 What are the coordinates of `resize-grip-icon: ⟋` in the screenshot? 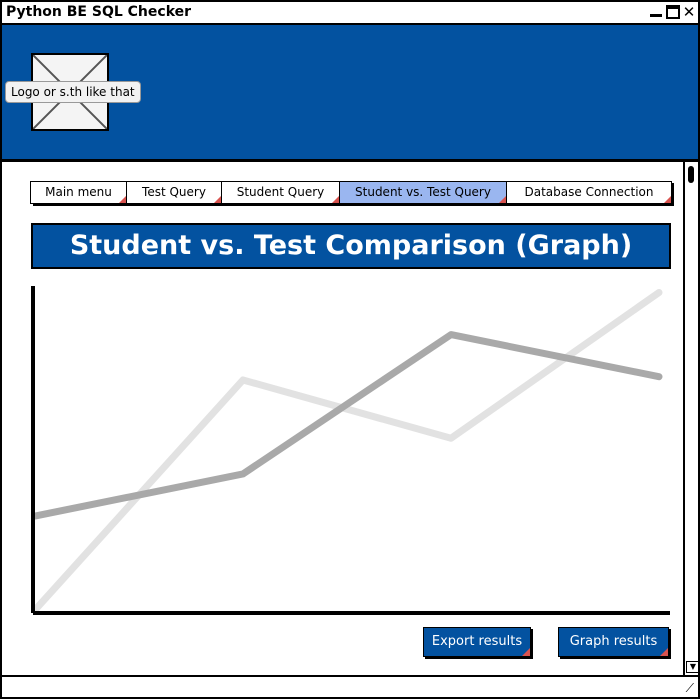 It's located at (689, 688).